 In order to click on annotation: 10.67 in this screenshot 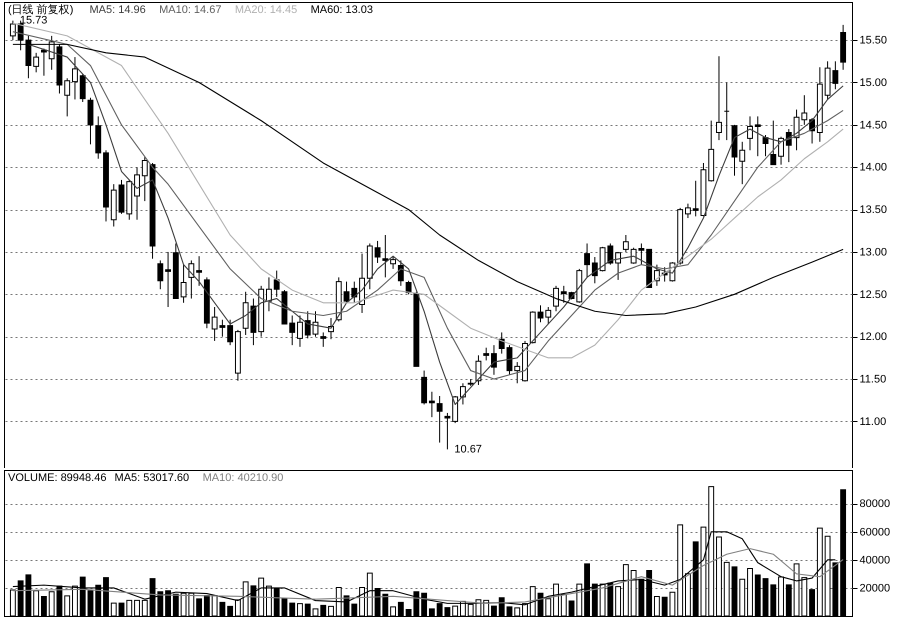, I will do `click(468, 449)`.